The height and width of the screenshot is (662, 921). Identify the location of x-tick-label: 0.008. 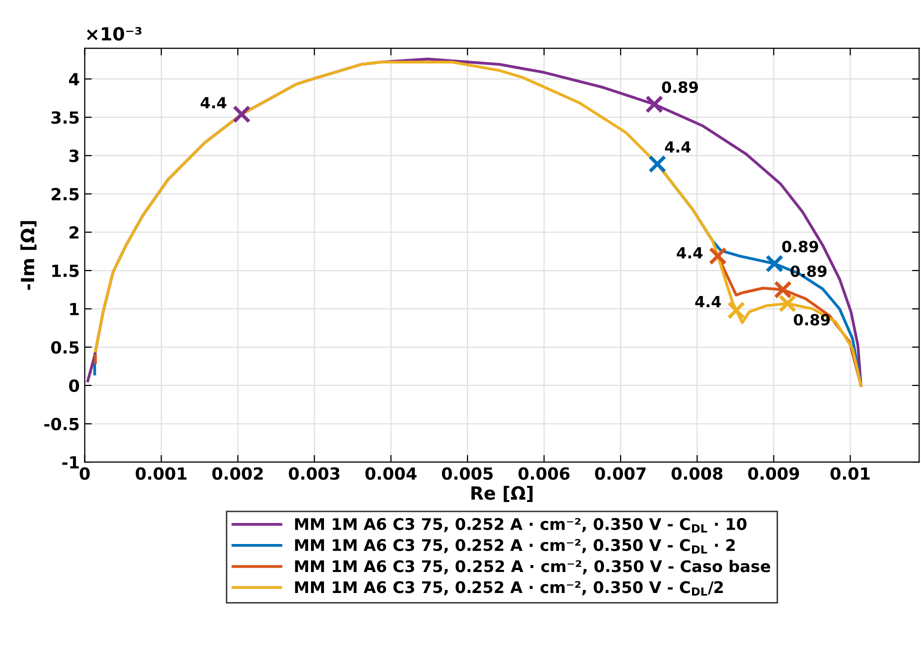
(697, 473).